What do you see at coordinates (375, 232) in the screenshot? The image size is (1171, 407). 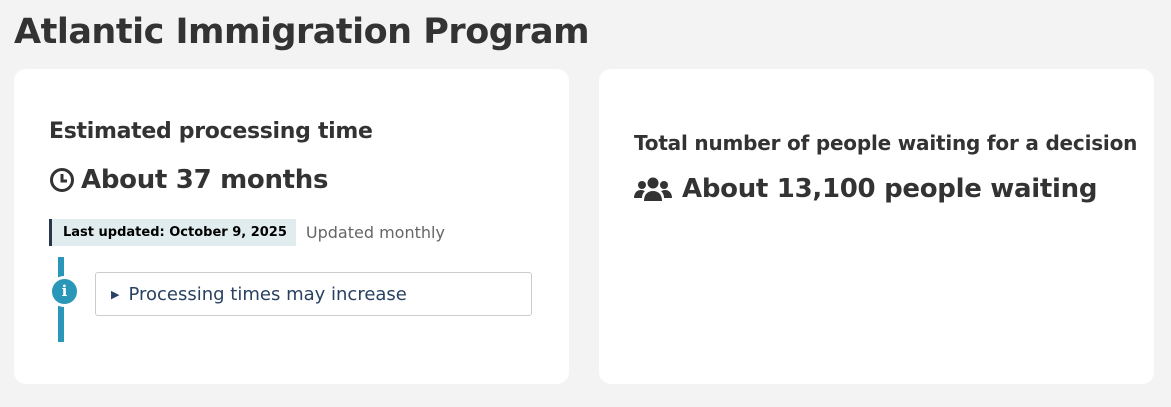 I see `update-frequency: Updated monthly` at bounding box center [375, 232].